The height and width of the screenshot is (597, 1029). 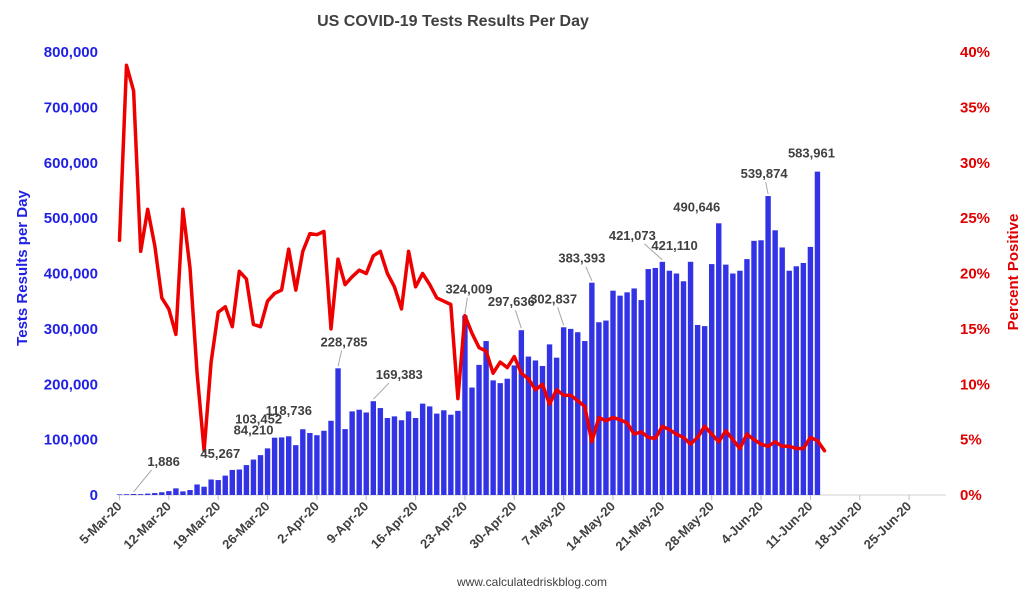 What do you see at coordinates (975, 218) in the screenshot?
I see `y2-tick-label: 25%` at bounding box center [975, 218].